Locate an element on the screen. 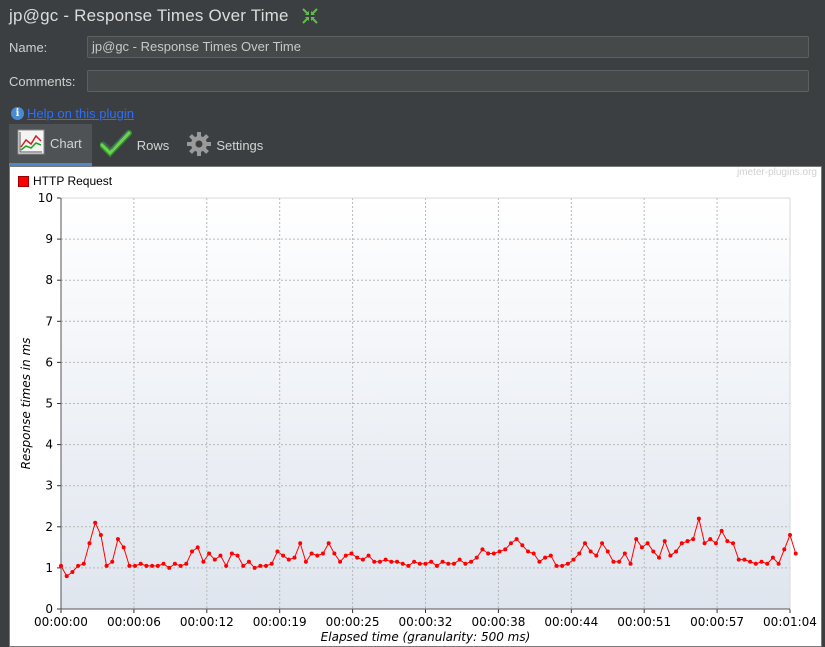  x-tick-label: 00:00:44 is located at coordinates (571, 622).